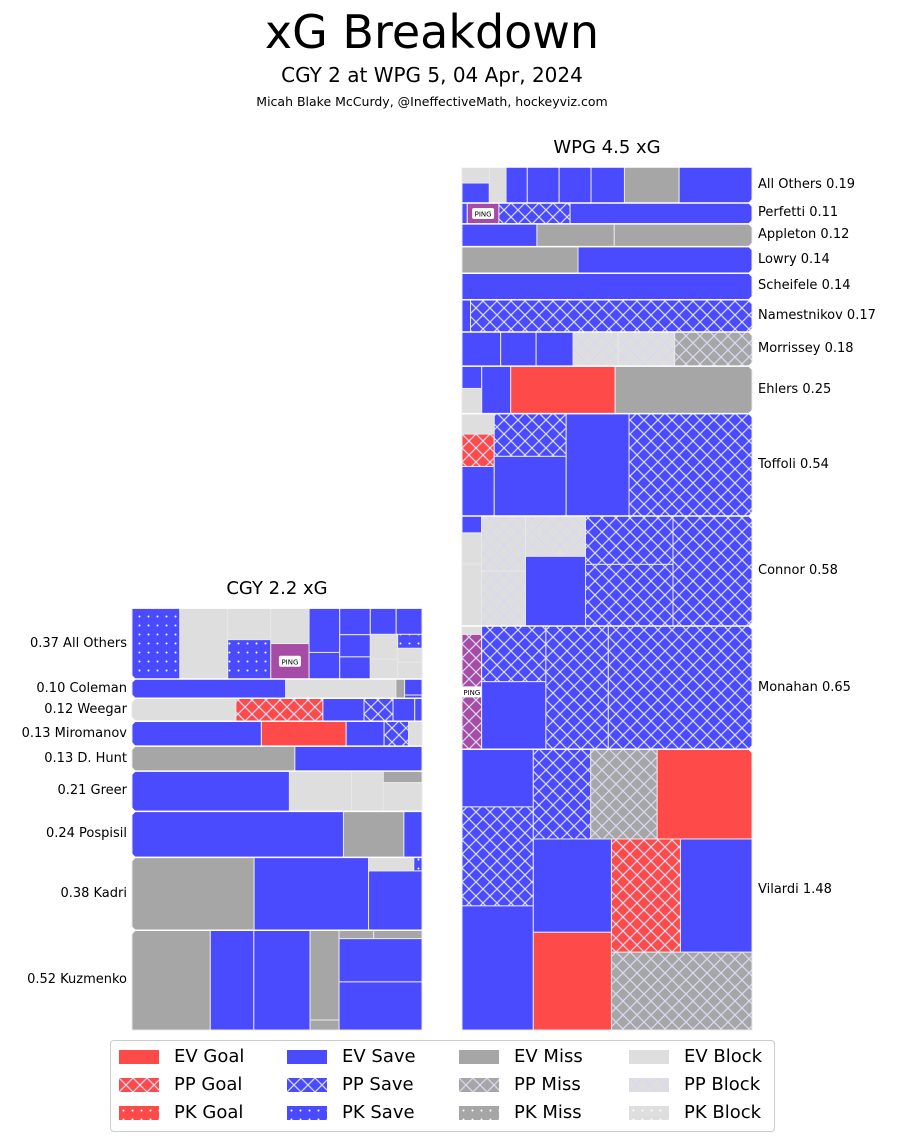 The width and height of the screenshot is (897, 1142). Describe the element at coordinates (277, 756) in the screenshot. I see `player-band-d-hunt` at that location.